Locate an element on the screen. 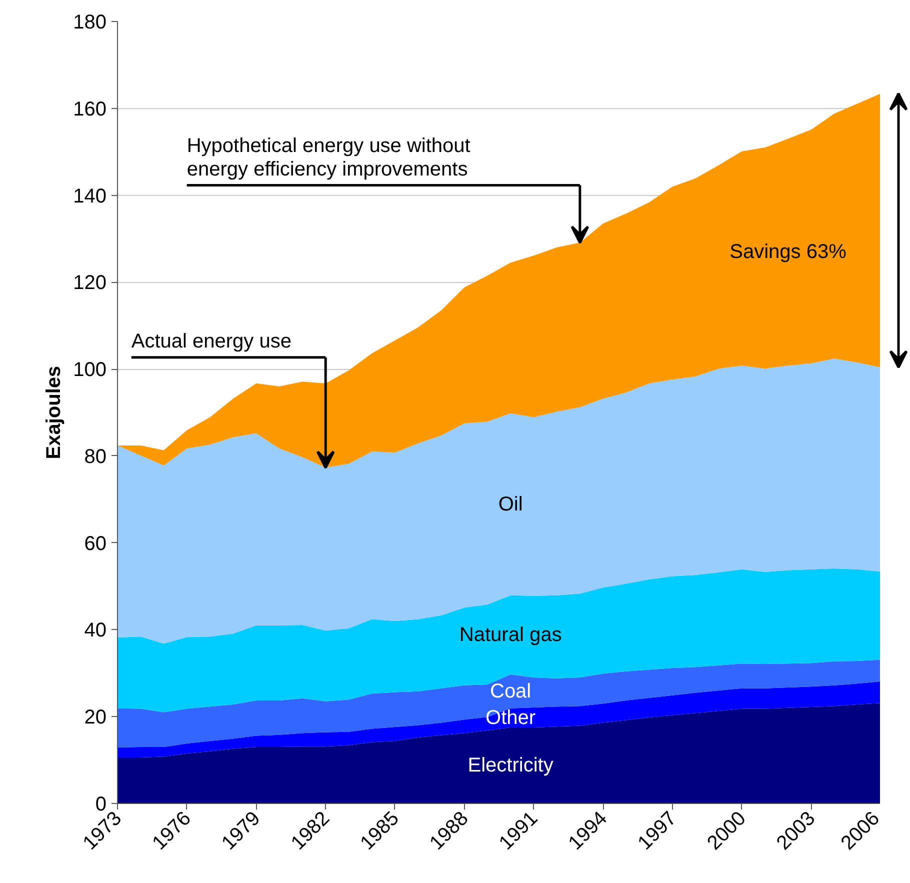 This screenshot has height=883, width=910. y-tick-label: 100 is located at coordinates (90, 370).